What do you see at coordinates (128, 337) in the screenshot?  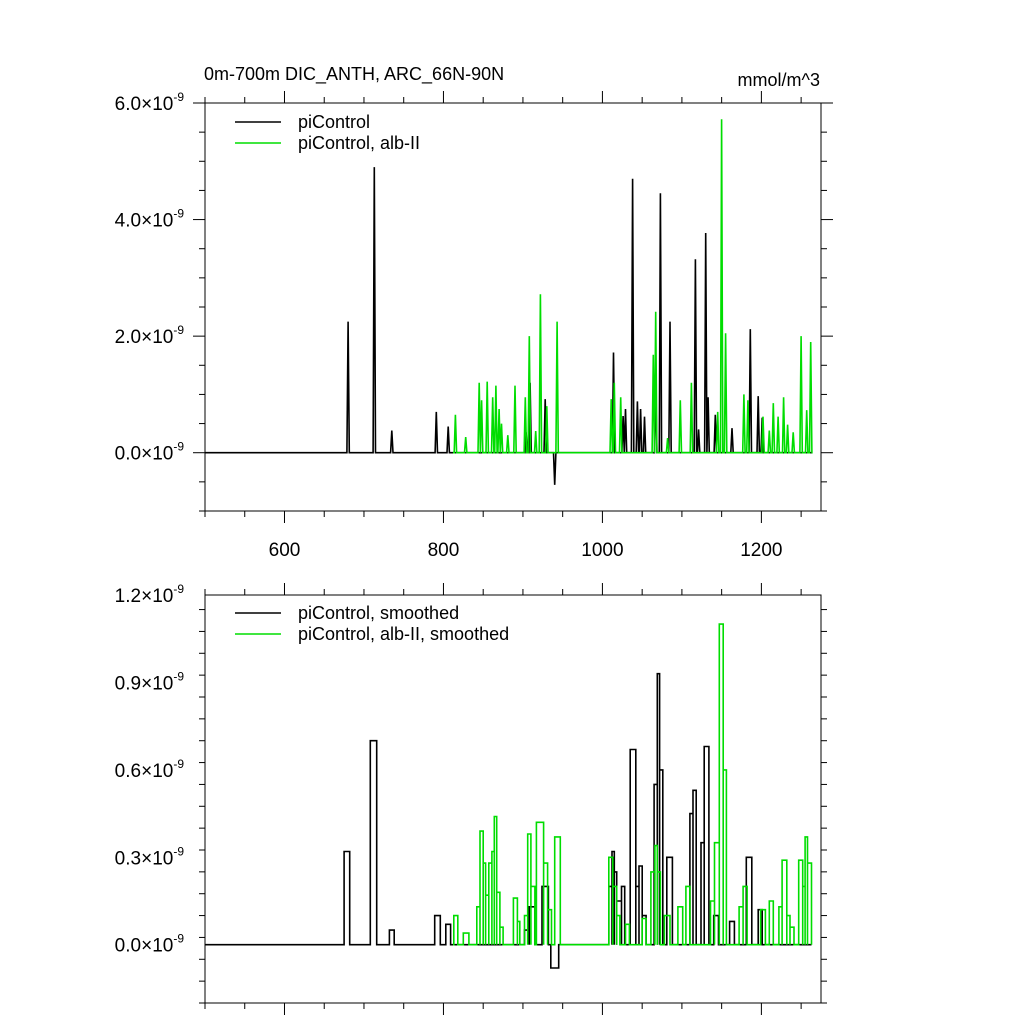 I see `y-tick-mantissa: 2.0` at bounding box center [128, 337].